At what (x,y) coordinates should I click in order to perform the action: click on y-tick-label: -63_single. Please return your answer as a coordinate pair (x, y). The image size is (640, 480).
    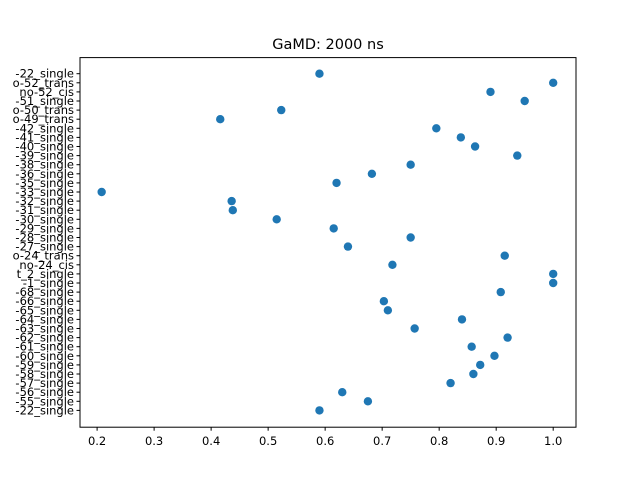
    Looking at the image, I should click on (44, 329).